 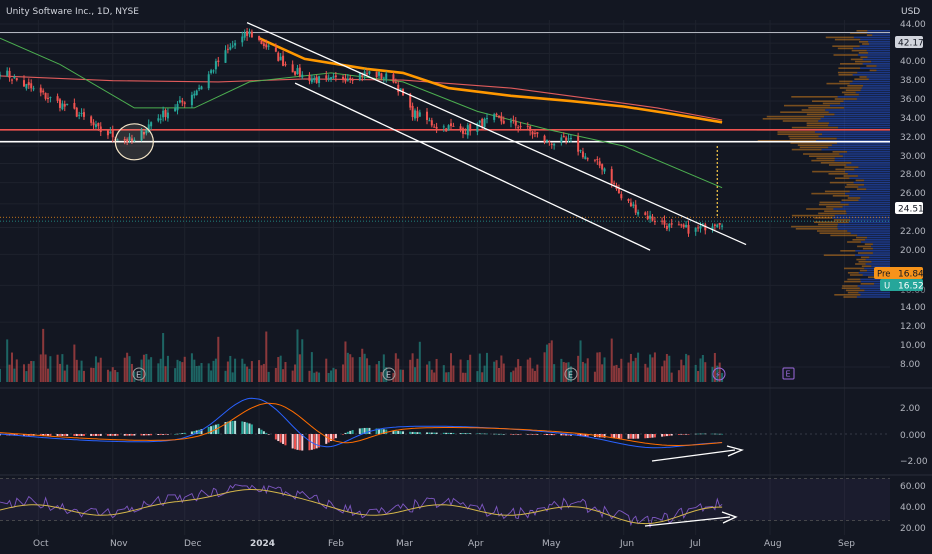 I want to click on premarket-tag, so click(x=898, y=273).